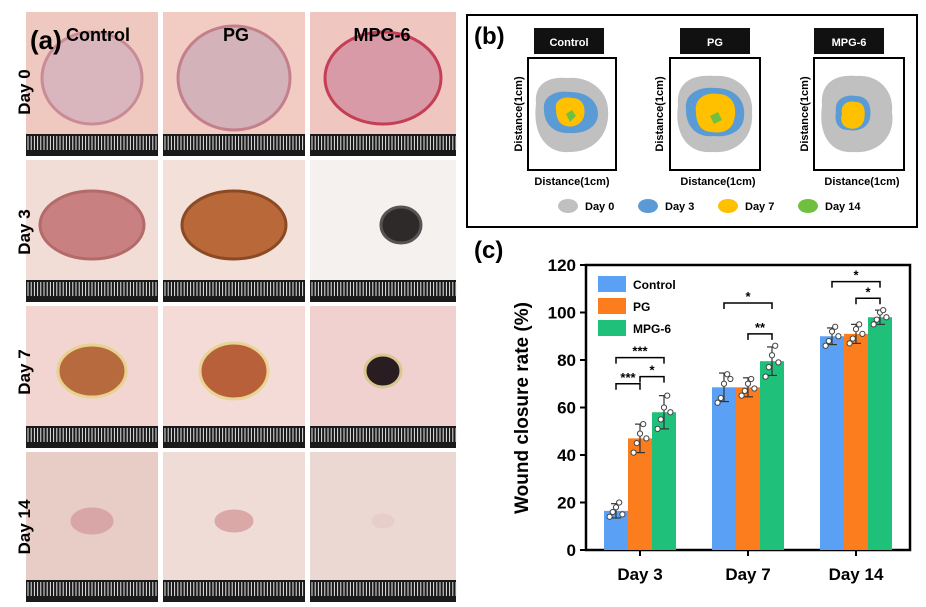  What do you see at coordinates (652, 329) in the screenshot?
I see `legend-label: MPG-6` at bounding box center [652, 329].